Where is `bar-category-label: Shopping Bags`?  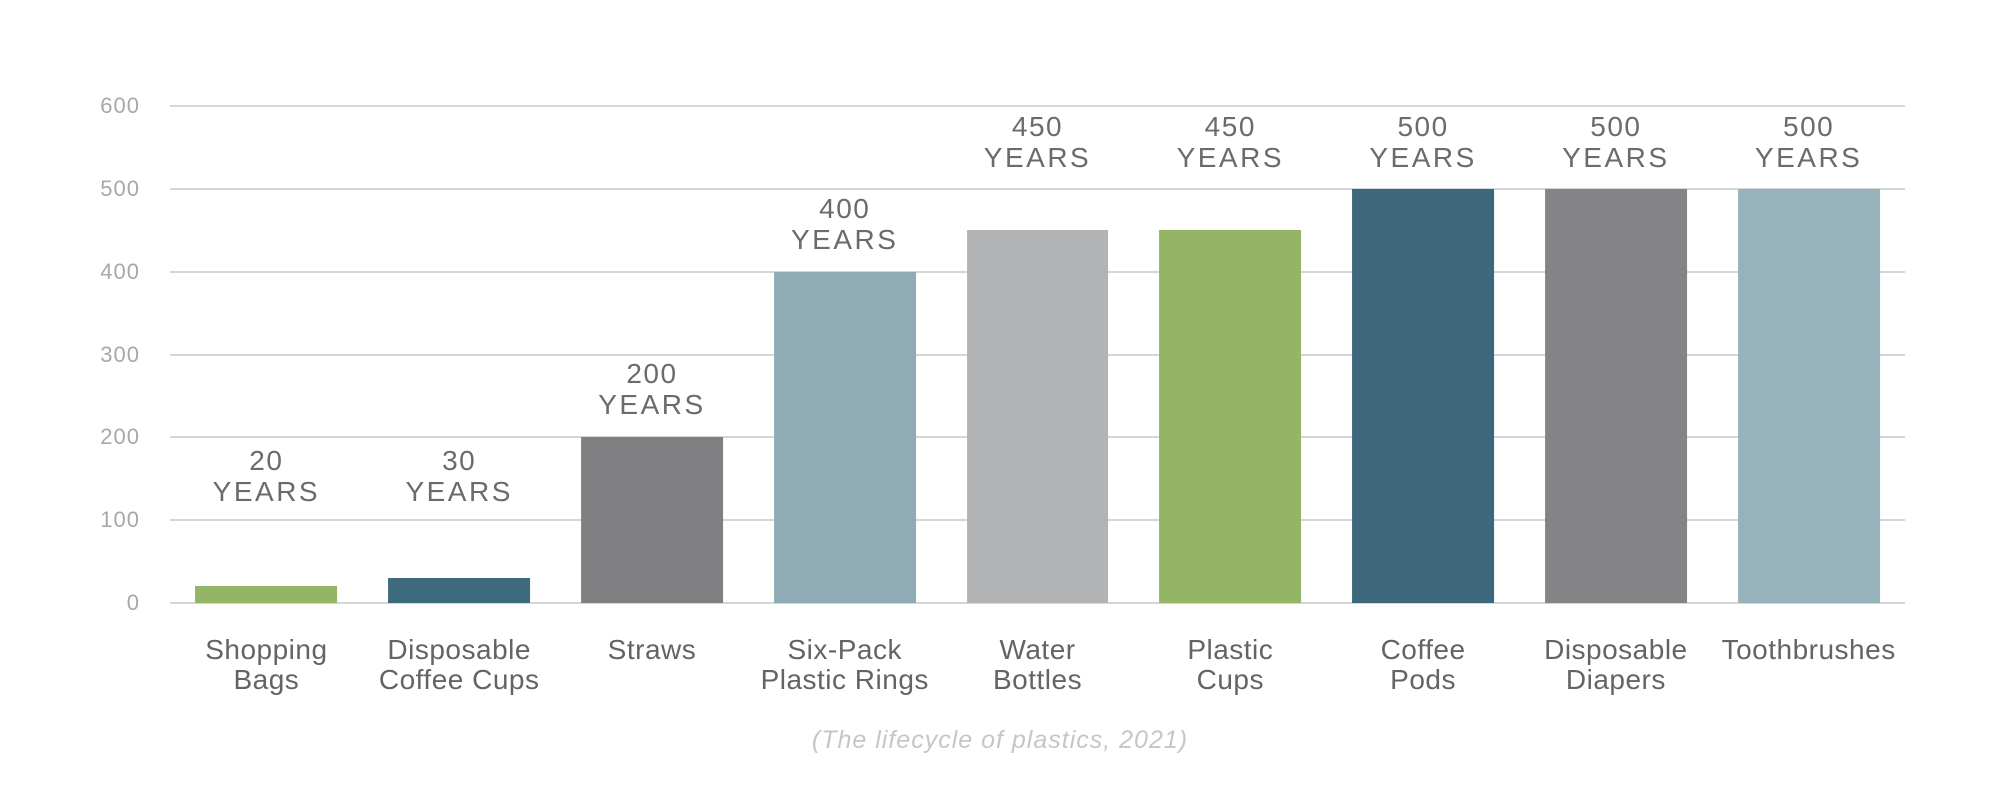 bar-category-label: Shopping Bags is located at coordinates (266, 665).